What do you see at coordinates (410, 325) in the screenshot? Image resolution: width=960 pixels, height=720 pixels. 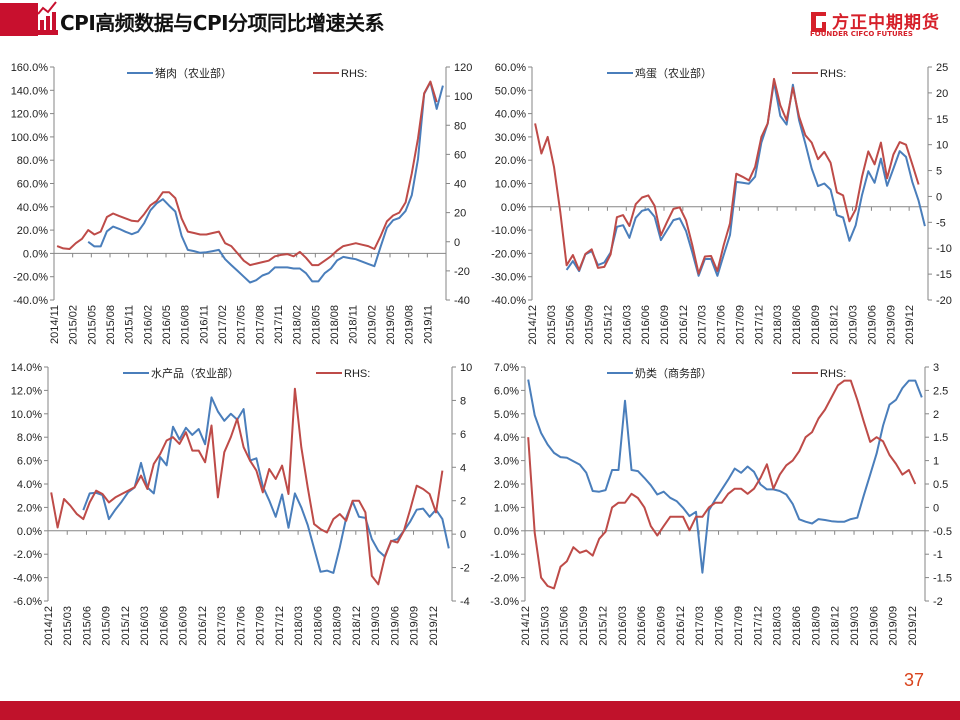 I see `x-axis-tick-label: 2019/08` at bounding box center [410, 325].